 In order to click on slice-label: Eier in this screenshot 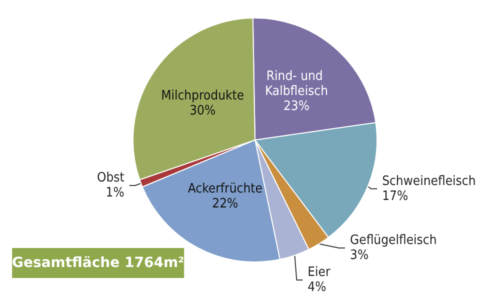, I will do `click(319, 272)`.